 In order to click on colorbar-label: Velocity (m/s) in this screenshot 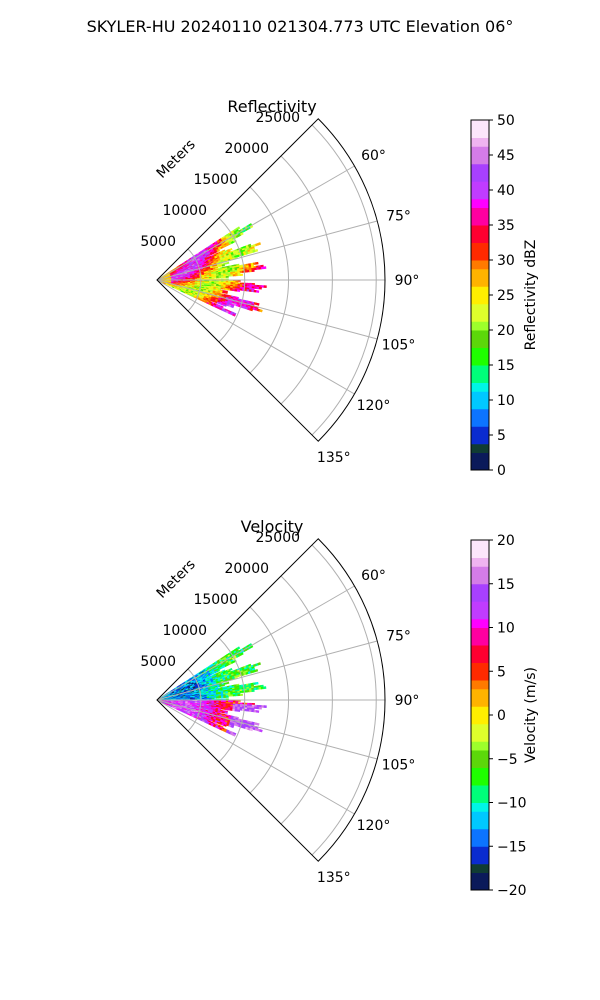, I will do `click(531, 715)`.